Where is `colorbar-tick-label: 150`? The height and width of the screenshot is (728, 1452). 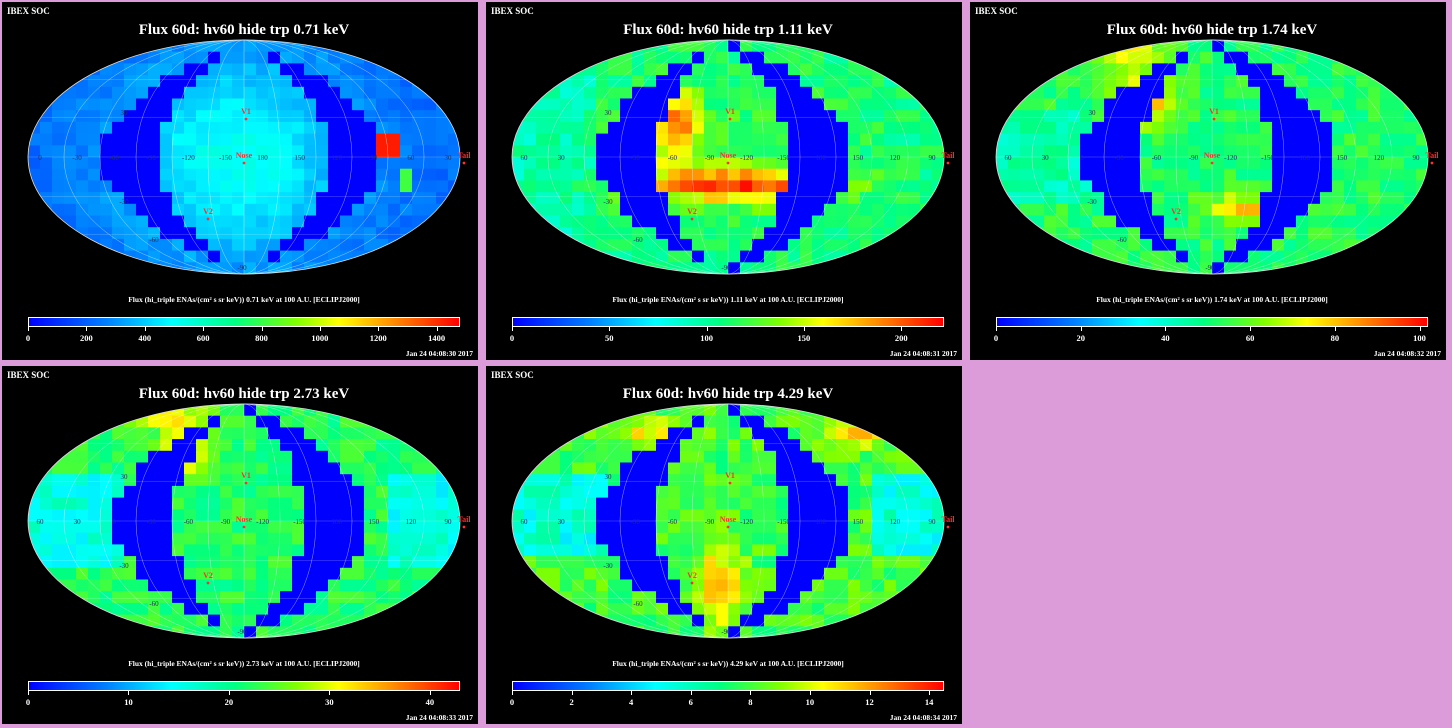
colorbar-tick-label: 150 is located at coordinates (804, 338).